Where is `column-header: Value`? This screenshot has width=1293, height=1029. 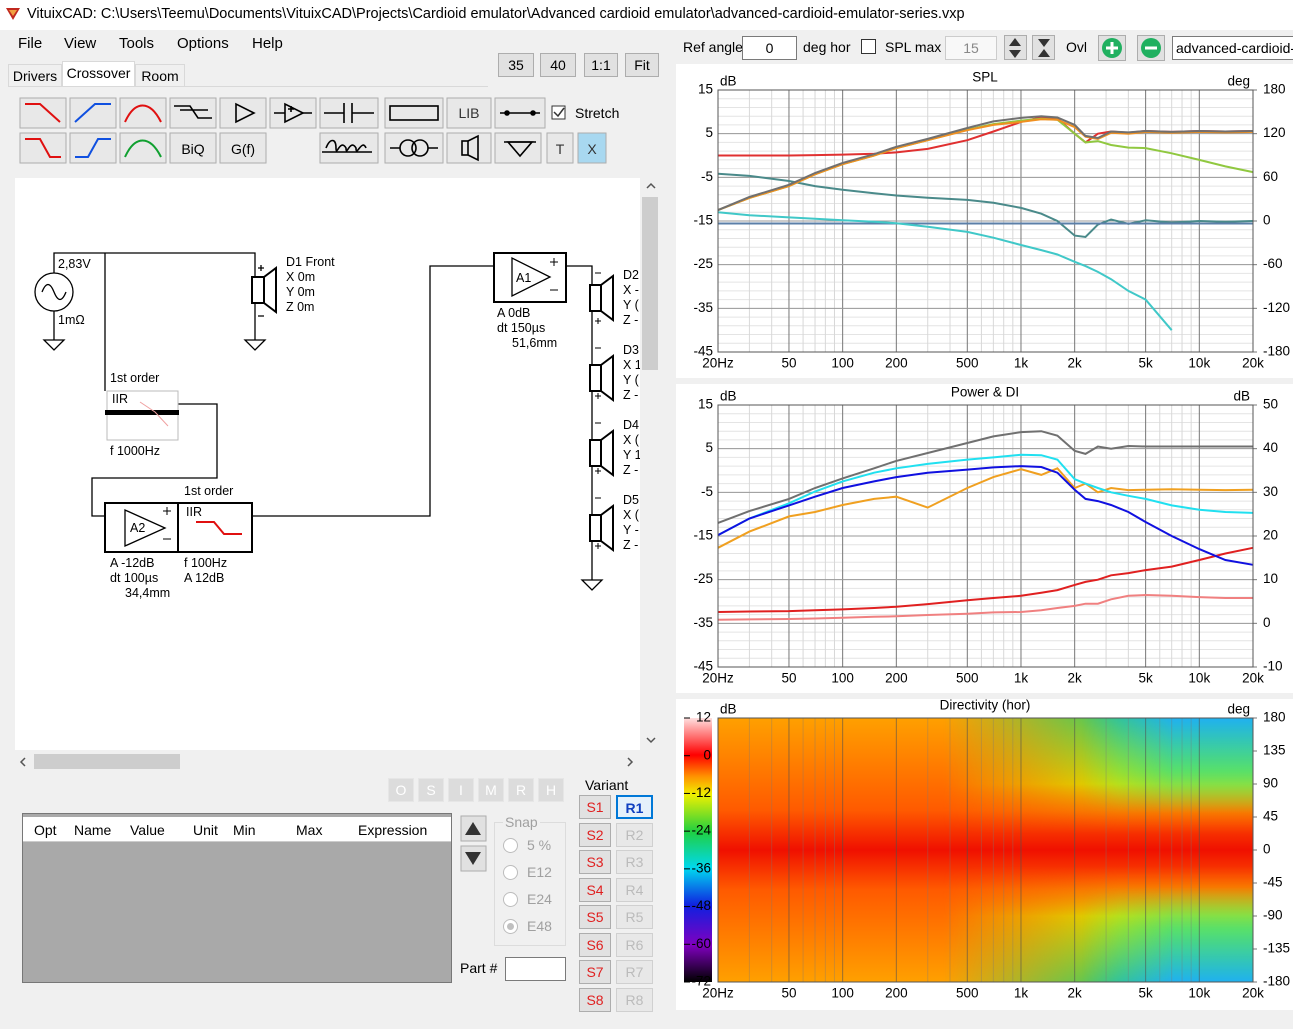
column-header: Value is located at coordinates (147, 830).